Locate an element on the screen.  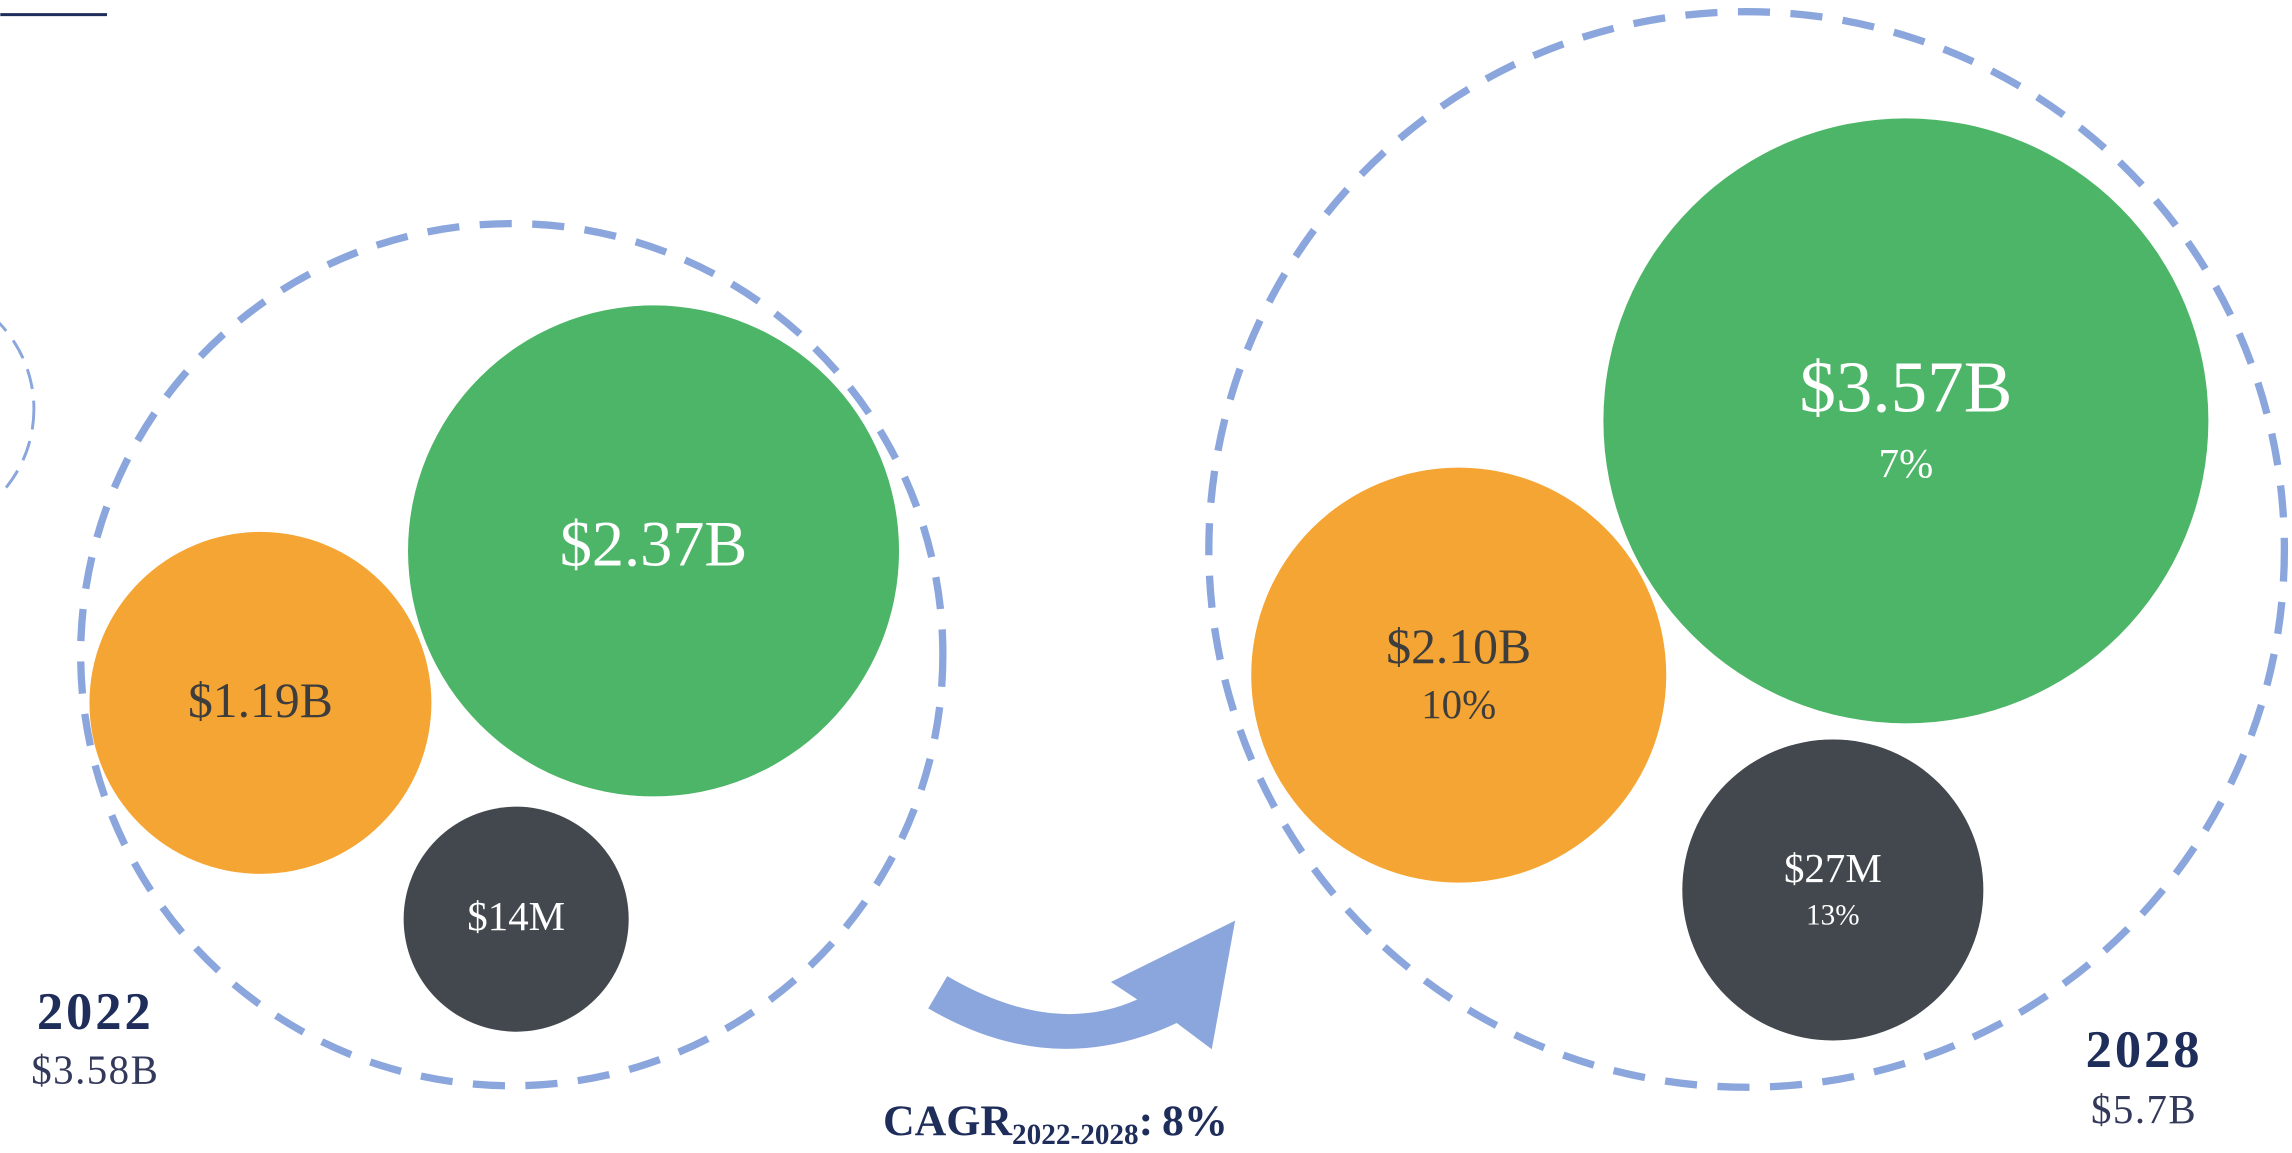
bubble-growth: 10% is located at coordinates (1458, 704).